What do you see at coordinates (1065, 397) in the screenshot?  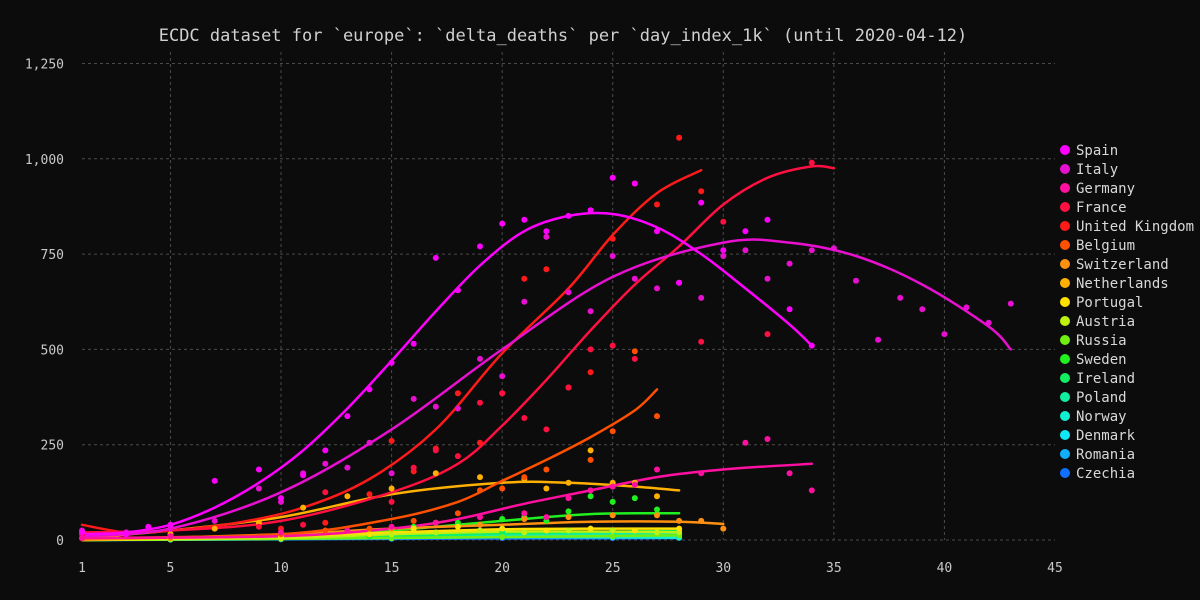 I see `legend-marker-poland` at bounding box center [1065, 397].